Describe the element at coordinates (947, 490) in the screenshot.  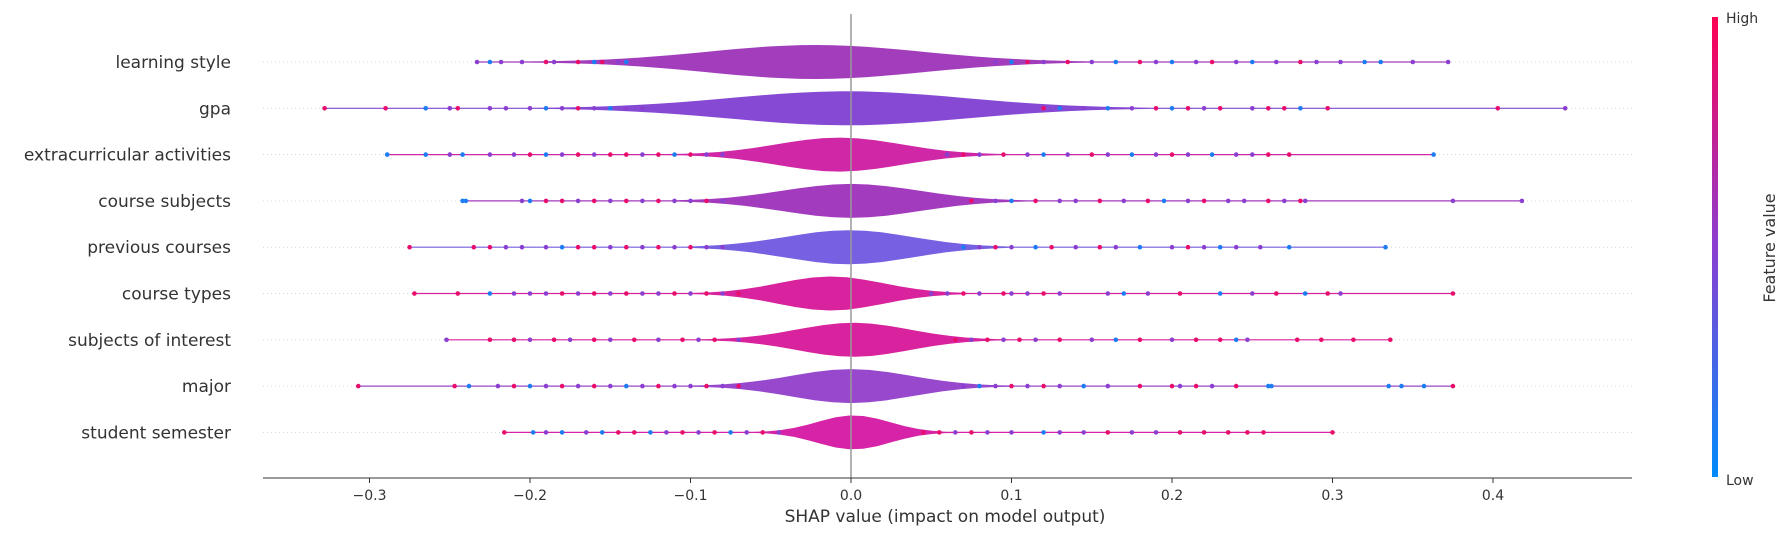
I see `x-axis: −0.3 −0.2 −0.1 0.0 0.1 0.2 0.3 0.4` at that location.